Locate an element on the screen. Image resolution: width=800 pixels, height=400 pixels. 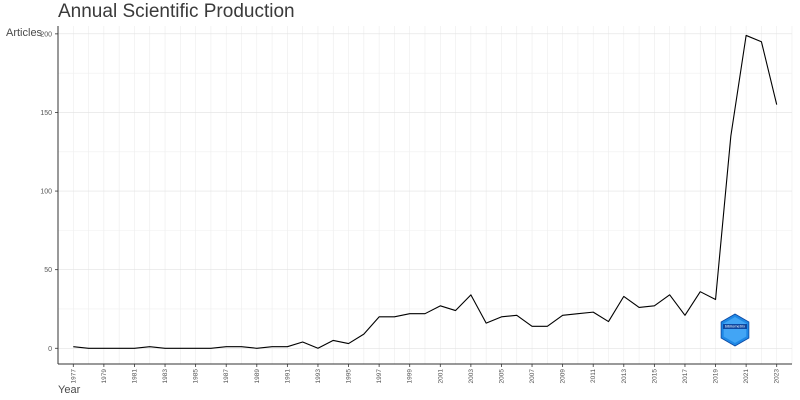
x-axis-label: Year is located at coordinates (69, 390).